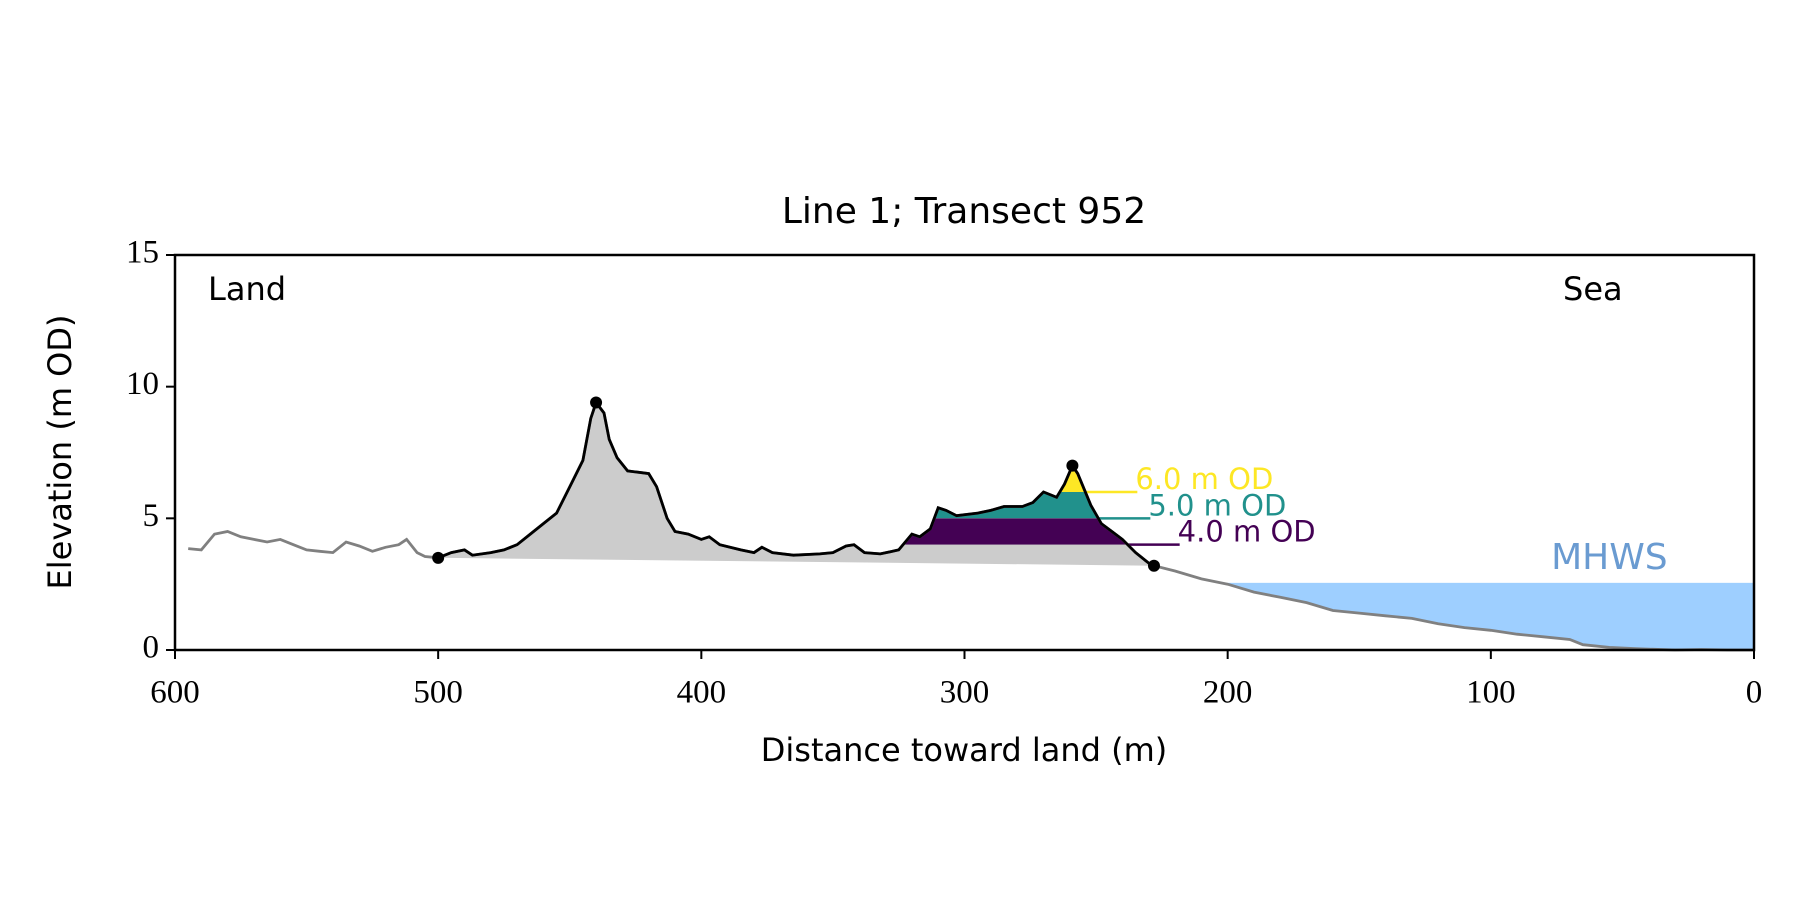 The image size is (1800, 900). I want to click on x-tick-label: 300, so click(965, 693).